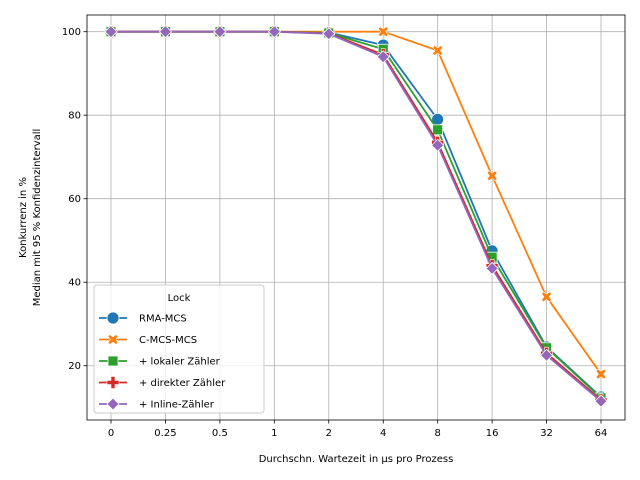  What do you see at coordinates (177, 405) in the screenshot?
I see `legend-label: + Inline-Zähler` at bounding box center [177, 405].